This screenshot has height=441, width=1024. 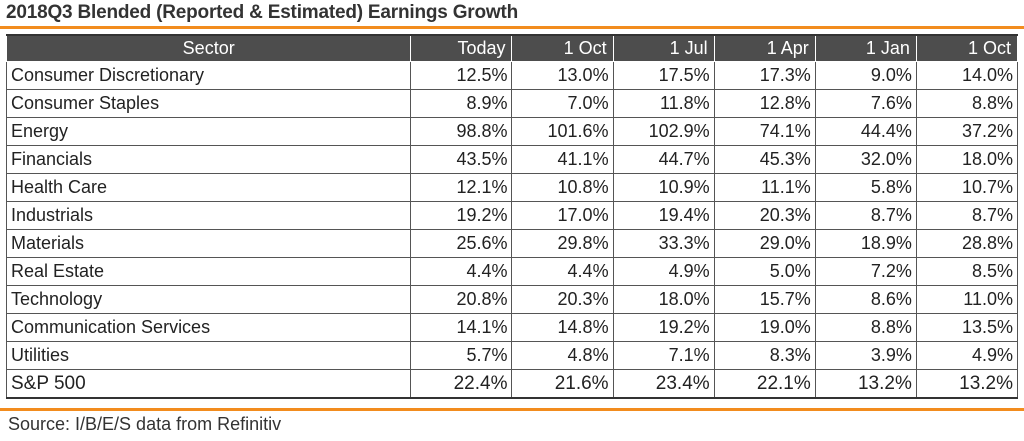 I want to click on growth-value-cell: 13.0%, so click(x=562, y=75).